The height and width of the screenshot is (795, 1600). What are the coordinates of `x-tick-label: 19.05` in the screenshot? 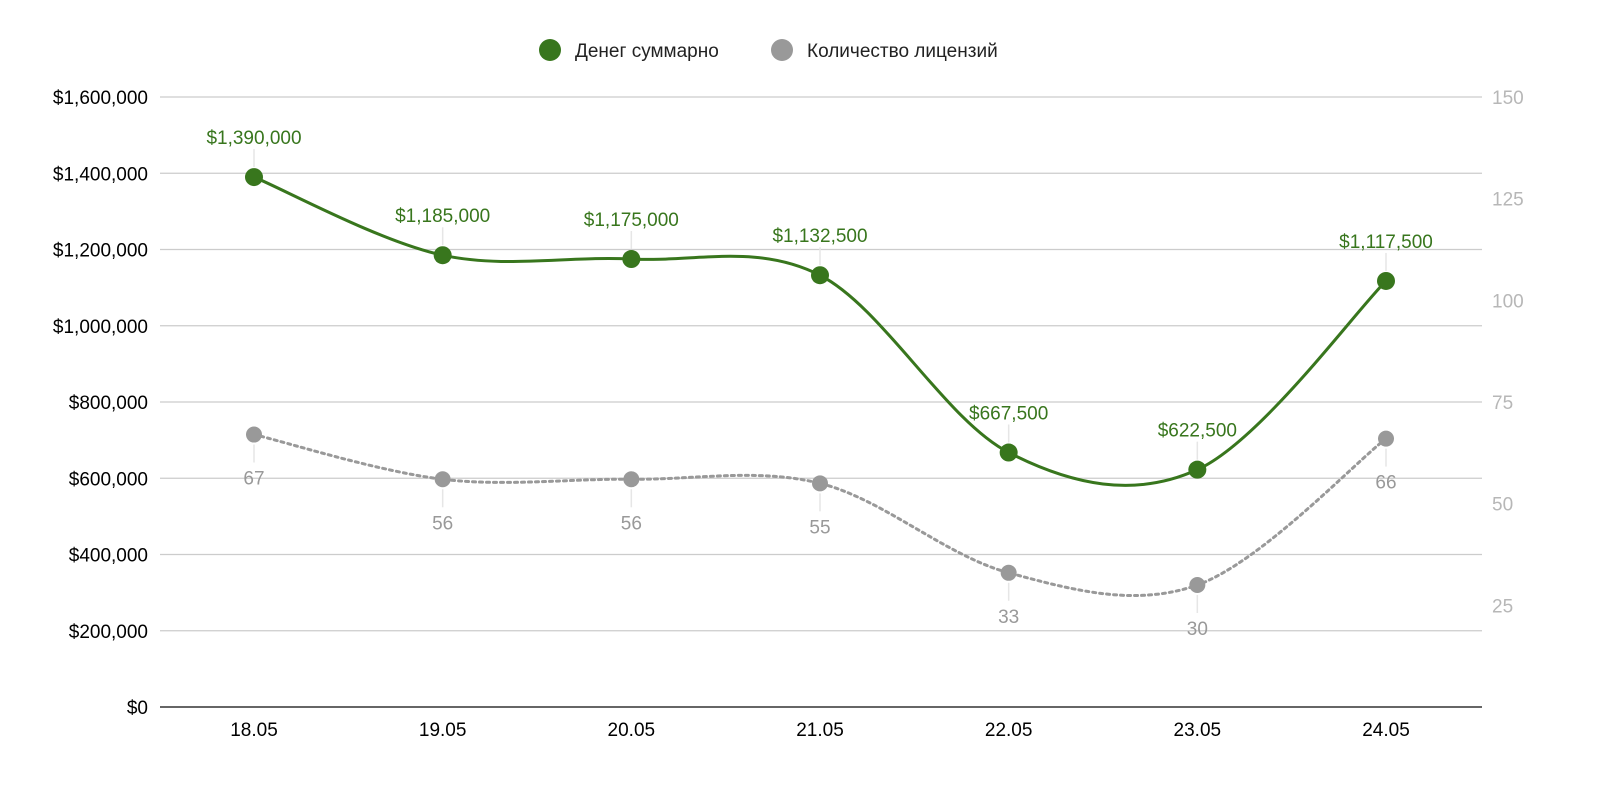 It's located at (443, 730).